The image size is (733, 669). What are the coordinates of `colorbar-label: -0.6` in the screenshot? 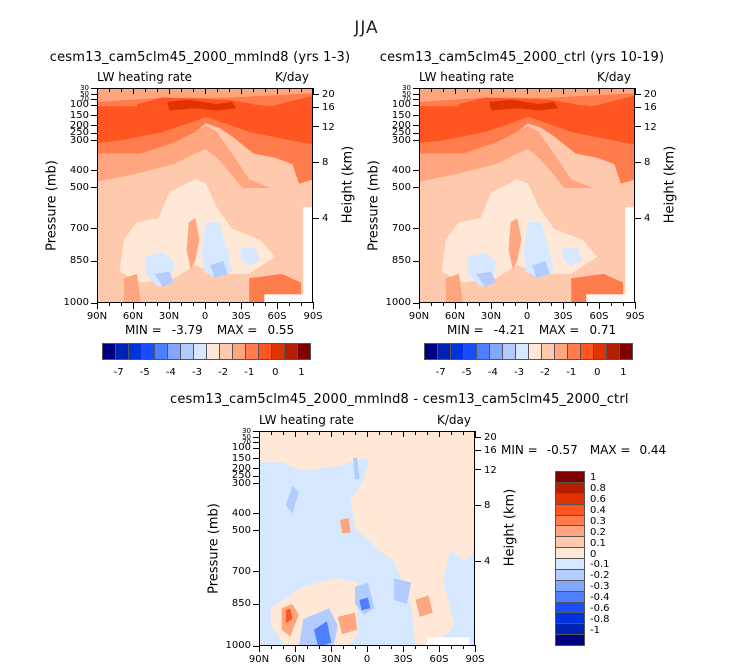 It's located at (600, 609).